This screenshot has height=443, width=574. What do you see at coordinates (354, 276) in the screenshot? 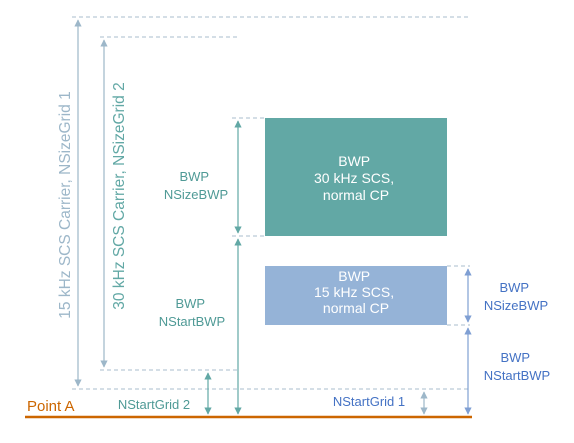
I see `bwp-15-block-line-1: BWP` at bounding box center [354, 276].